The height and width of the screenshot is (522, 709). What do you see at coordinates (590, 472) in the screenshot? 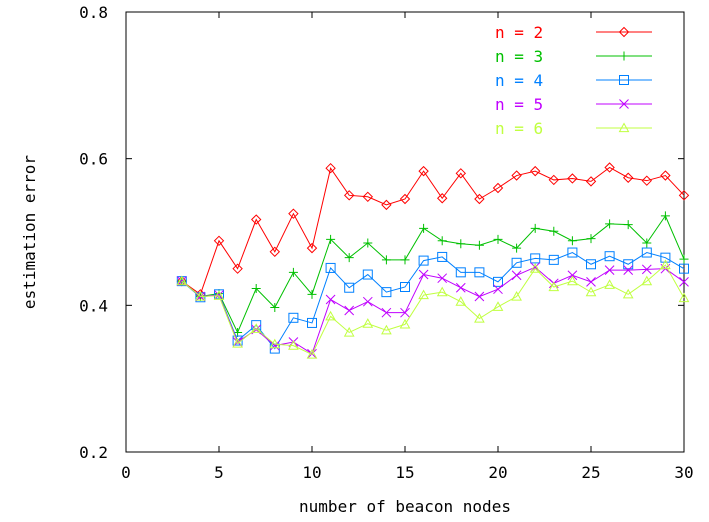
I see `x-tick-label: 25` at bounding box center [590, 472].